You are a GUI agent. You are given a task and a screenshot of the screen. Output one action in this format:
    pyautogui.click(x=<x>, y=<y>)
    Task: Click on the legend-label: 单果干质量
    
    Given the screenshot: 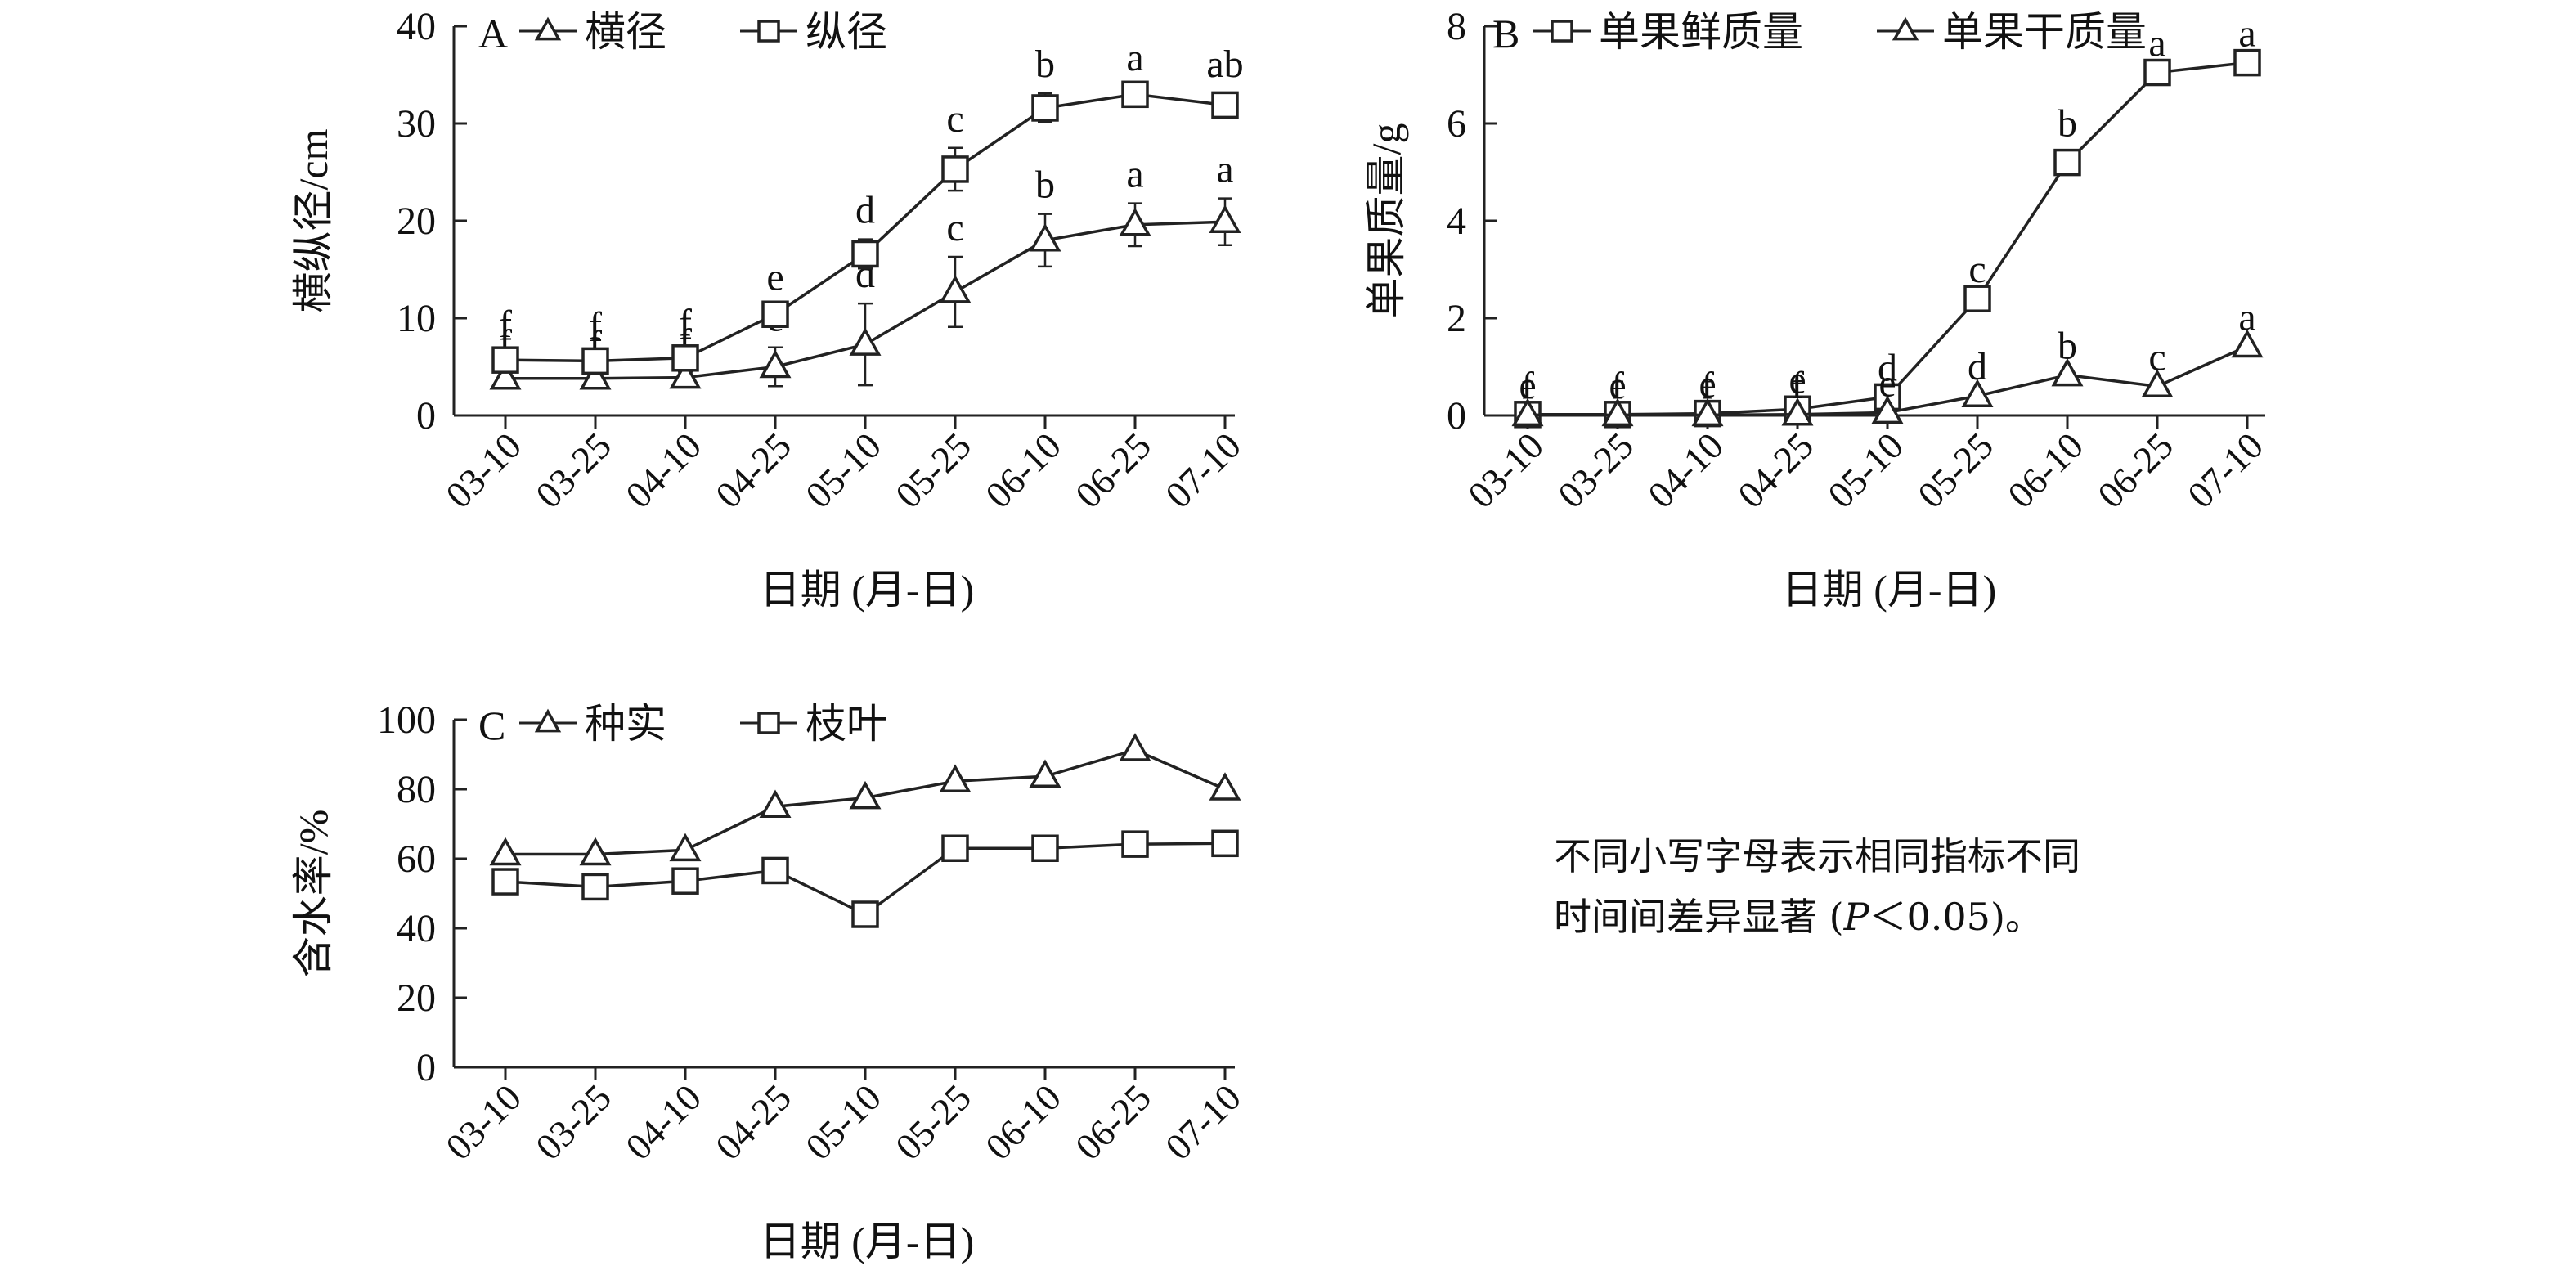 What is the action you would take?
    pyautogui.click(x=2044, y=32)
    